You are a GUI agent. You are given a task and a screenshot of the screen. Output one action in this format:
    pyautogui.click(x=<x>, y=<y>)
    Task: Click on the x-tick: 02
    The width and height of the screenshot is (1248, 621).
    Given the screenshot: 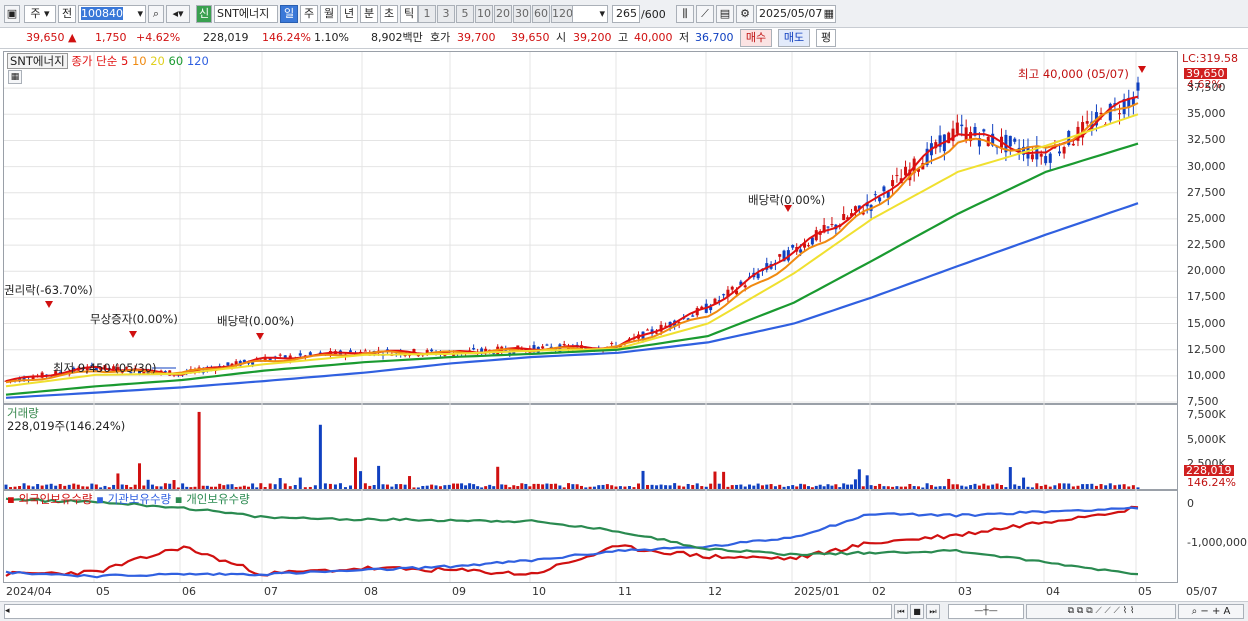 What is the action you would take?
    pyautogui.click(x=879, y=591)
    